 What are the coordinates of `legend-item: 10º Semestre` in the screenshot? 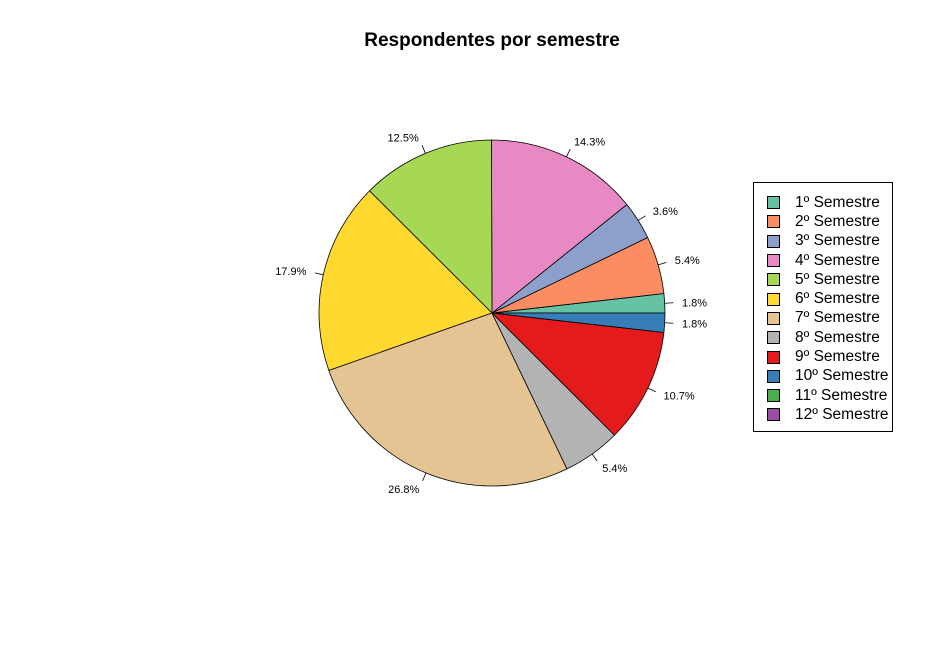 It's located at (823, 376).